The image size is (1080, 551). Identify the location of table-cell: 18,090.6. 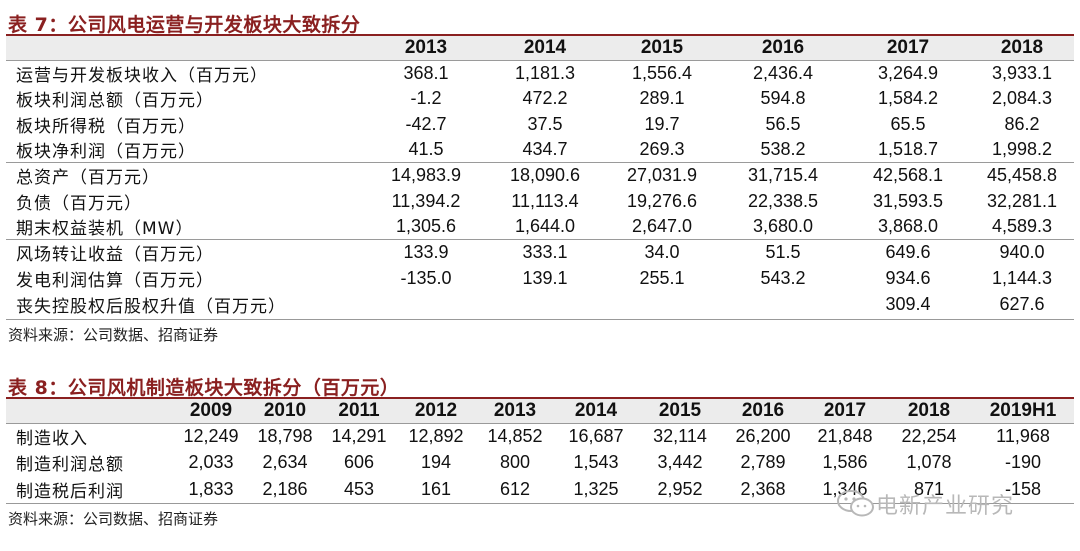
(545, 175).